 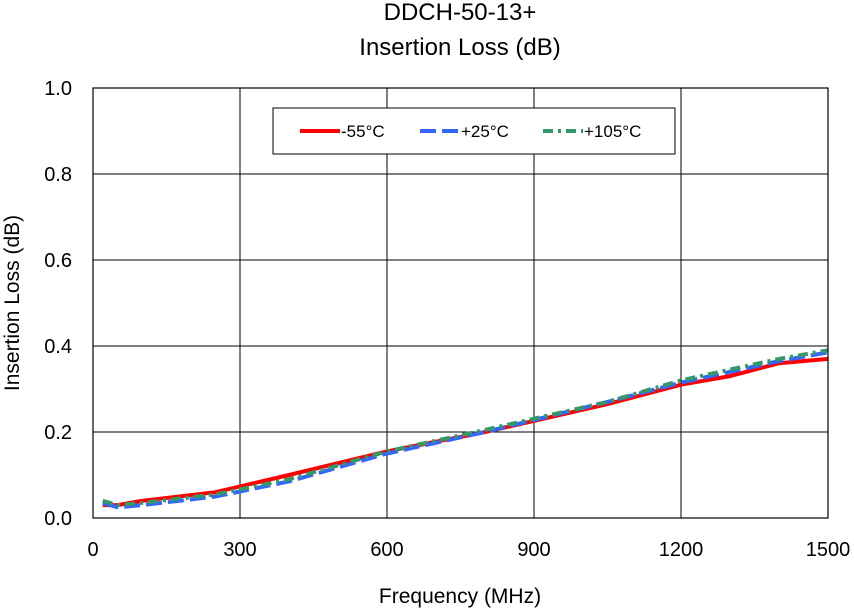 What do you see at coordinates (460, 596) in the screenshot?
I see `x-axis-label: Frequency (MHz)` at bounding box center [460, 596].